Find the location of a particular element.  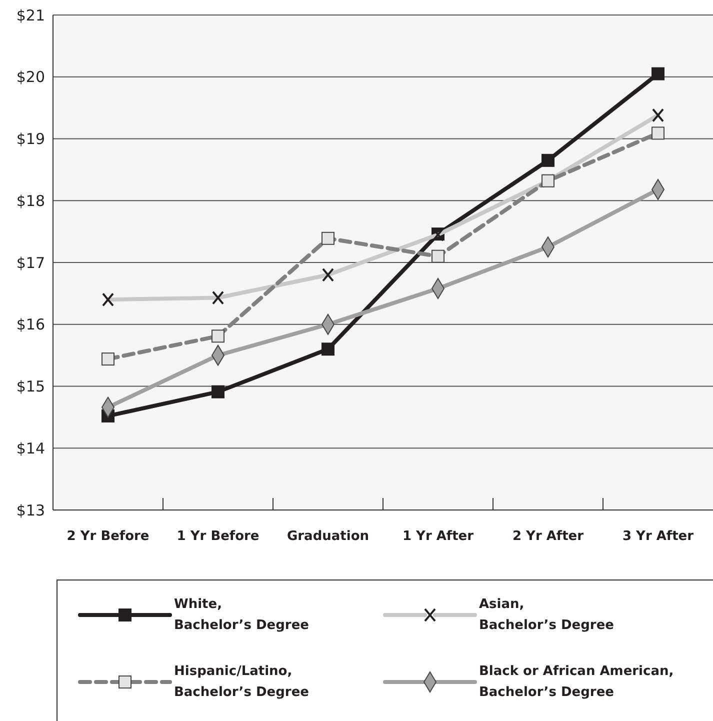

legend-label: White, Bachelor’s Degree is located at coordinates (242, 615).